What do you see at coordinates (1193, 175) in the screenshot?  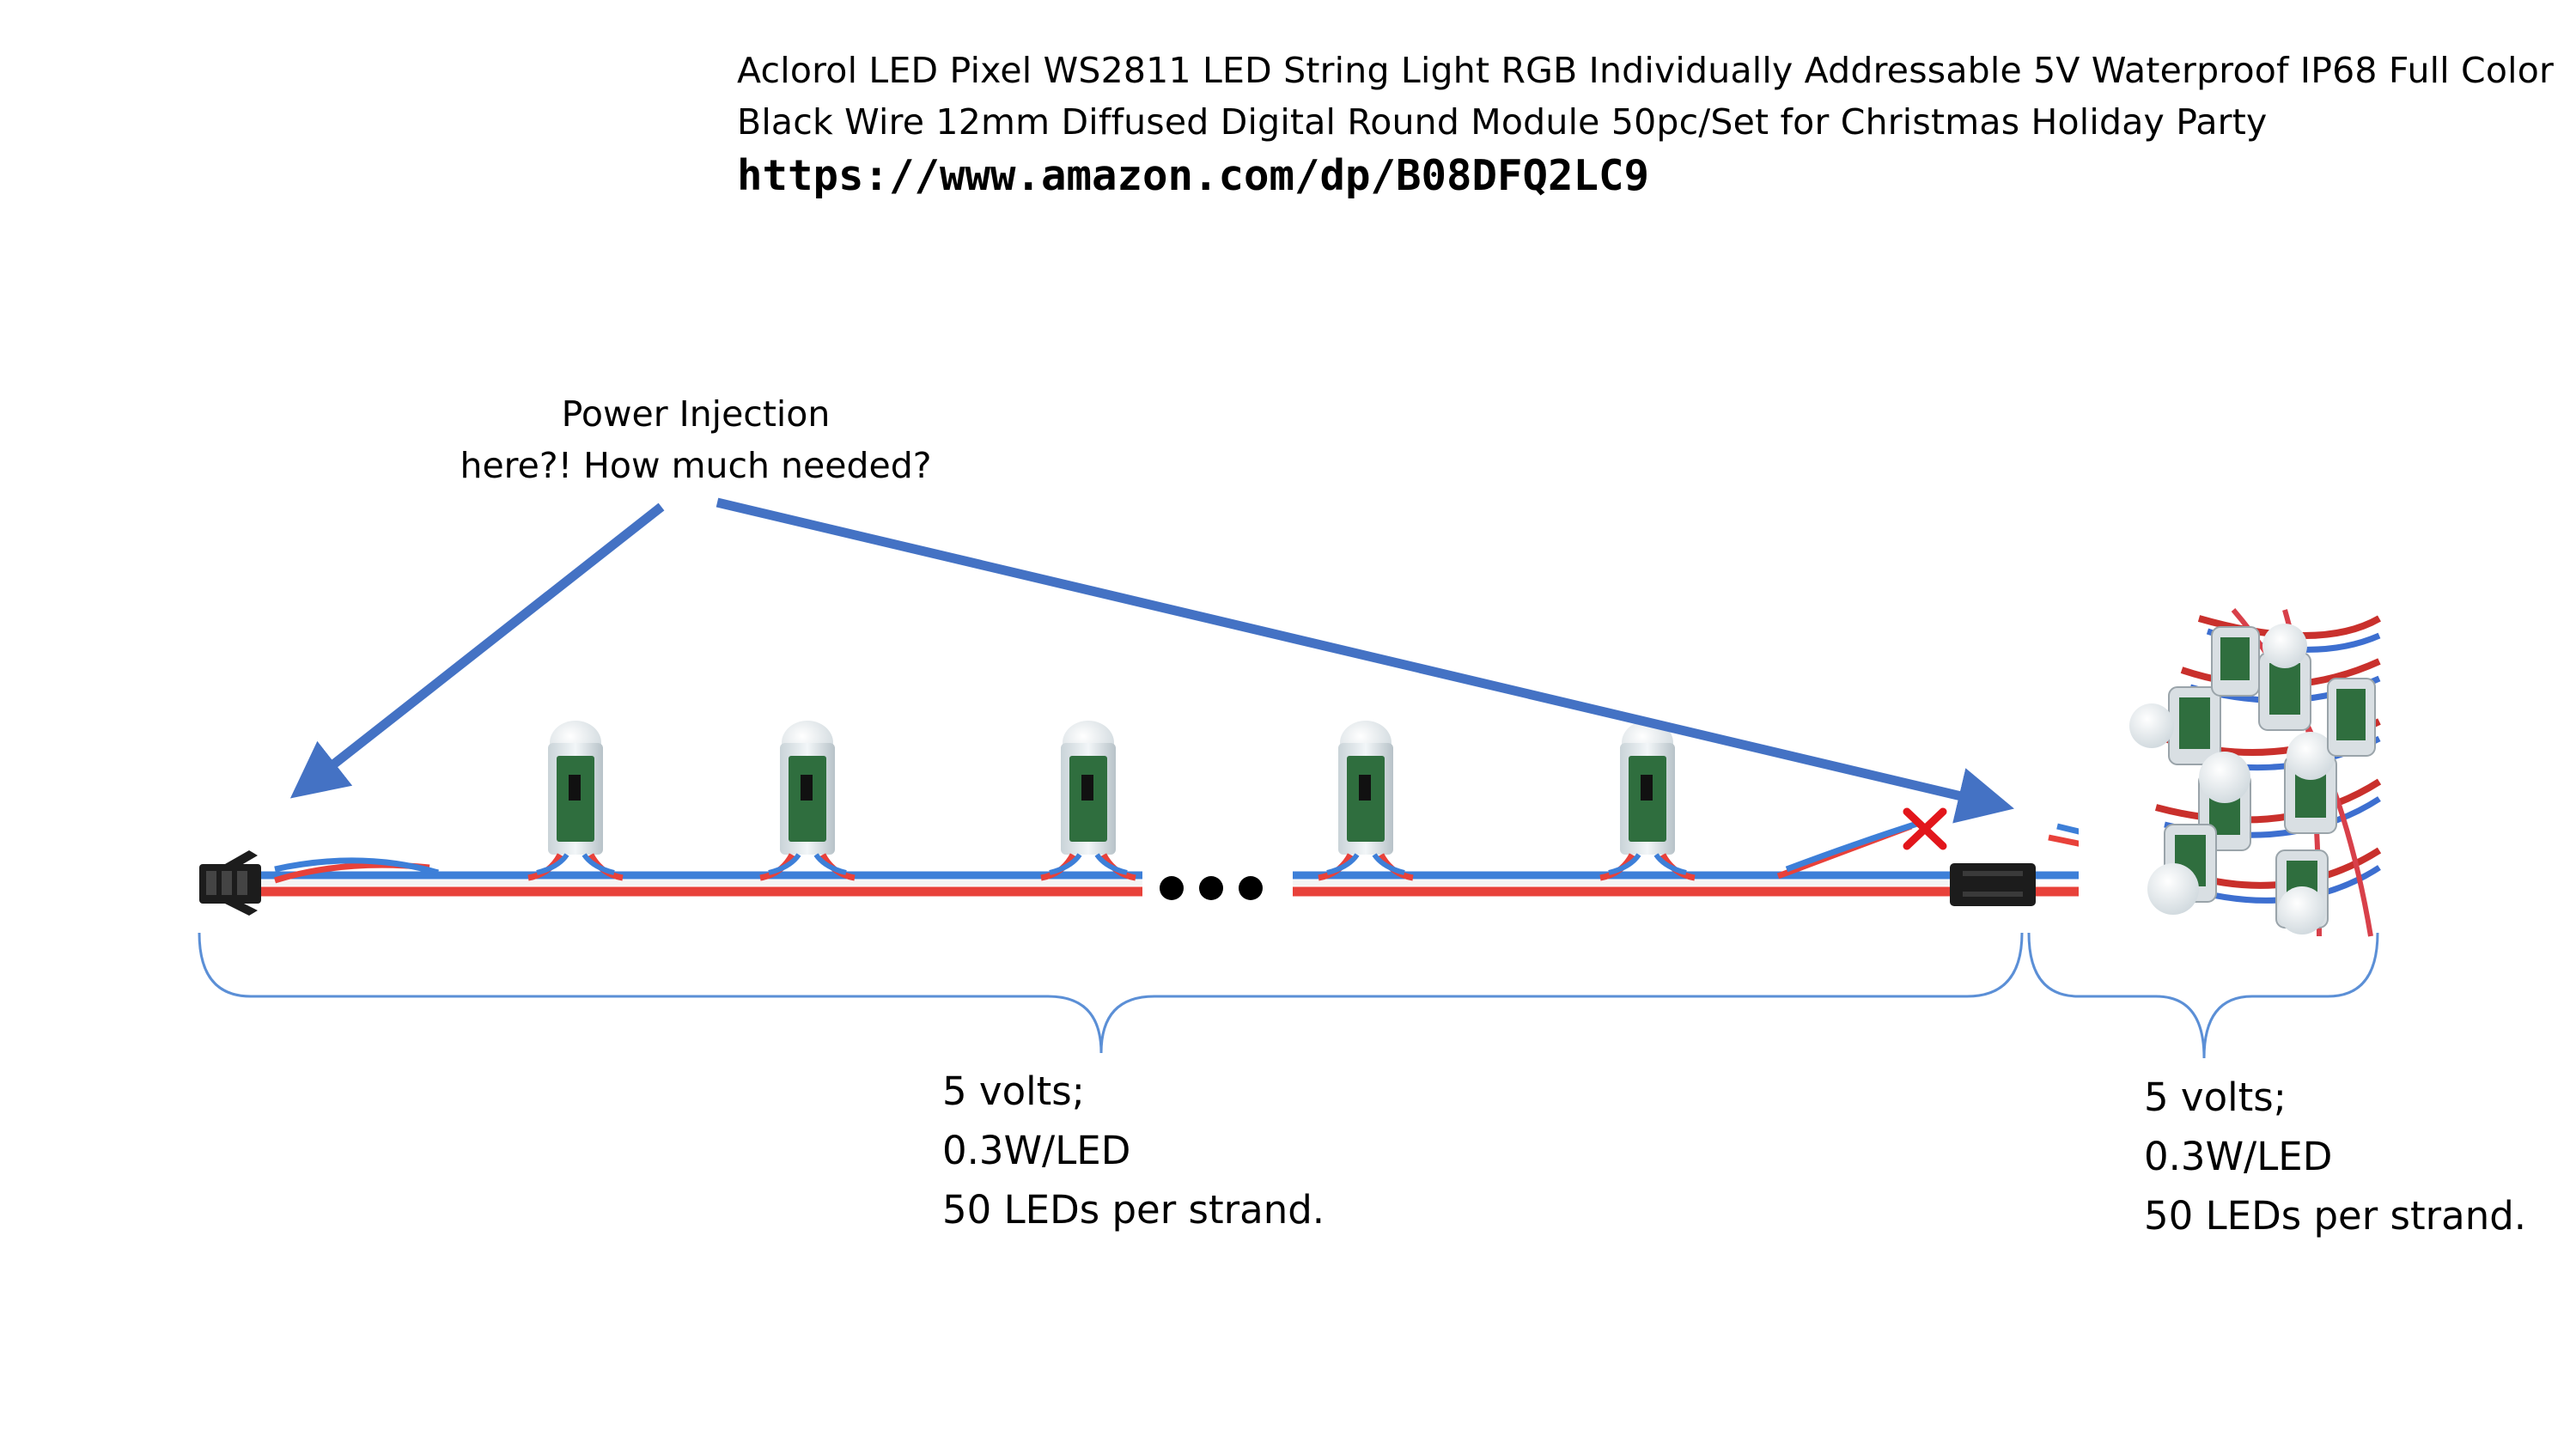 I see `product-url: https://www.amazon.com/dp/B08DFQ2LC9` at bounding box center [1193, 175].